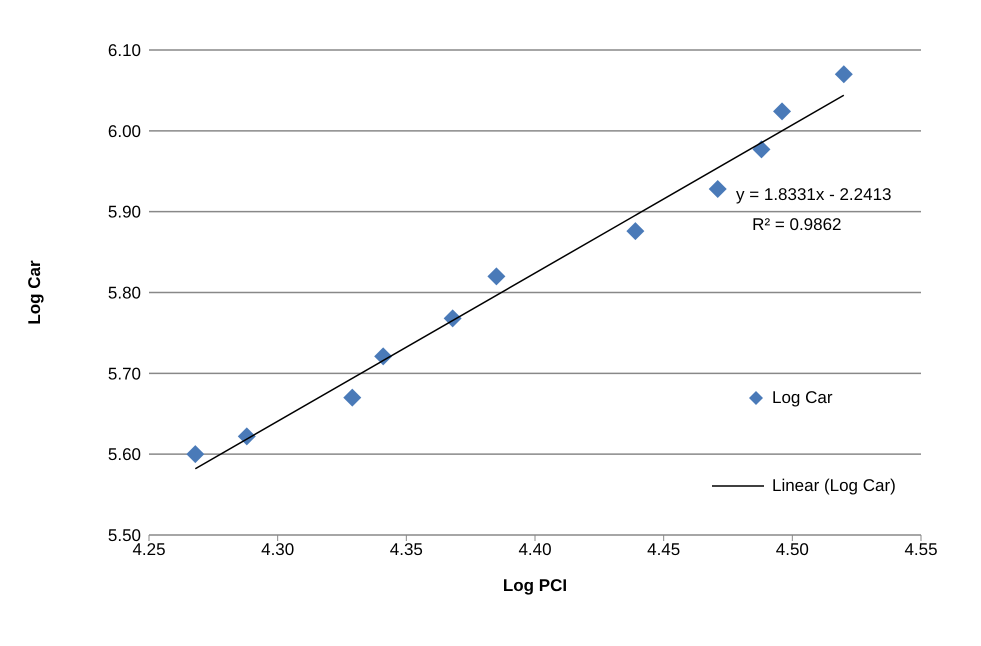 The height and width of the screenshot is (646, 981). I want to click on x-tick-label: 4.40, so click(535, 550).